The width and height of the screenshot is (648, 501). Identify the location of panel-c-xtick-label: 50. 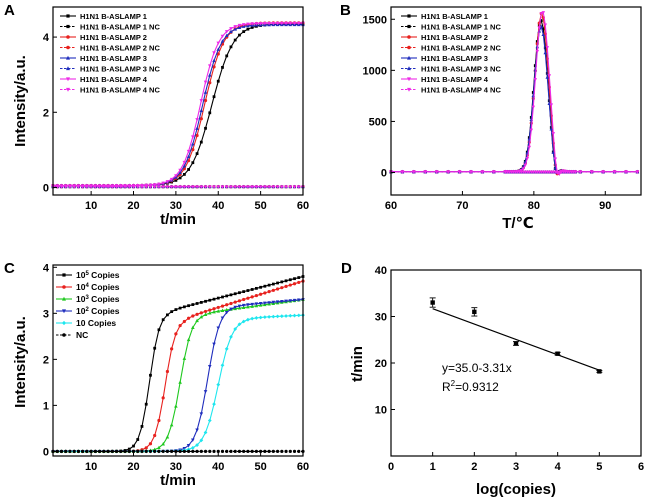
(261, 467).